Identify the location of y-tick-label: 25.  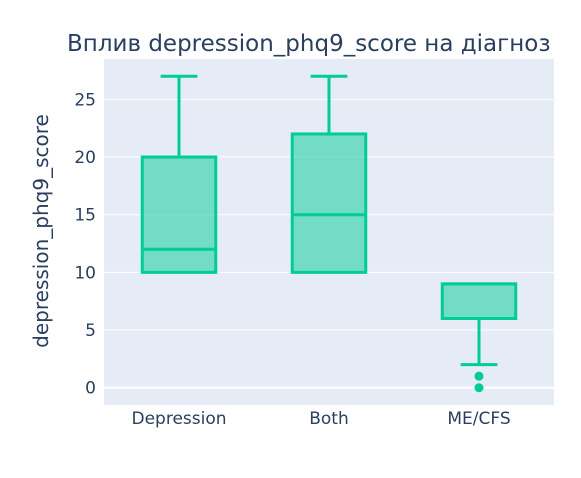
(85, 100).